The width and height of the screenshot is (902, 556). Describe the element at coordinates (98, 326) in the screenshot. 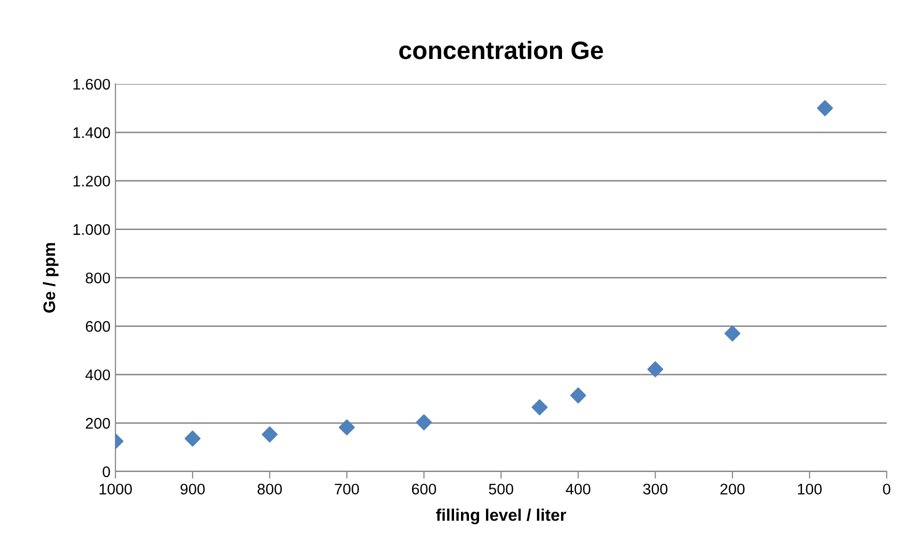

I see `y-tick-label: 600` at that location.